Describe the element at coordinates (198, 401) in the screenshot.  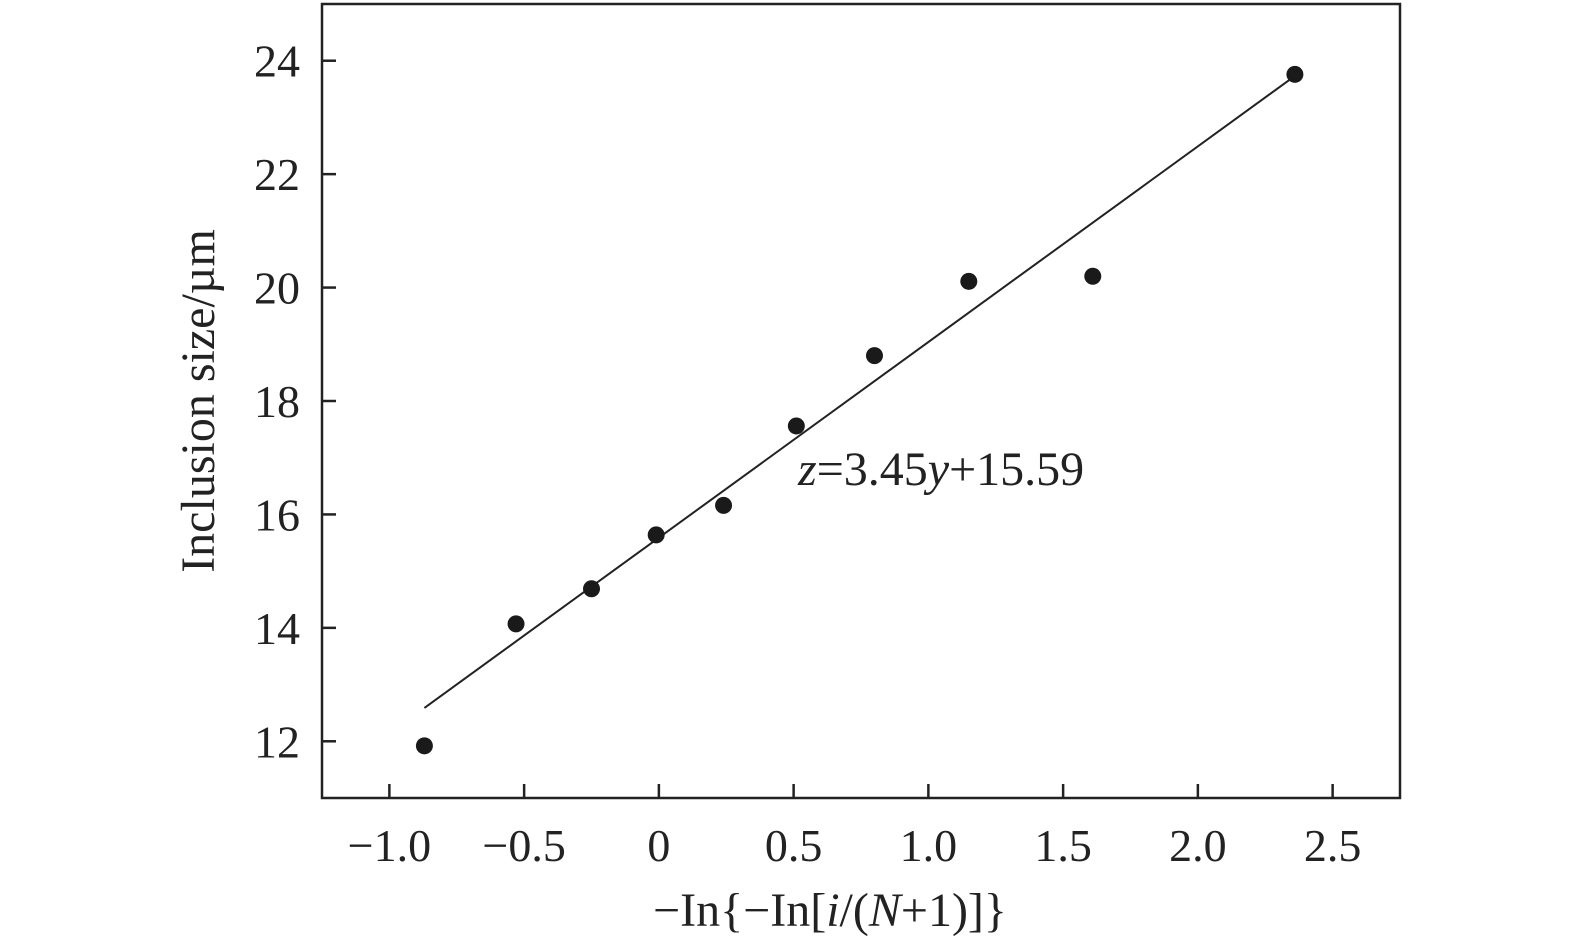
I see `y-axis-label: Inclusion size/µm` at that location.